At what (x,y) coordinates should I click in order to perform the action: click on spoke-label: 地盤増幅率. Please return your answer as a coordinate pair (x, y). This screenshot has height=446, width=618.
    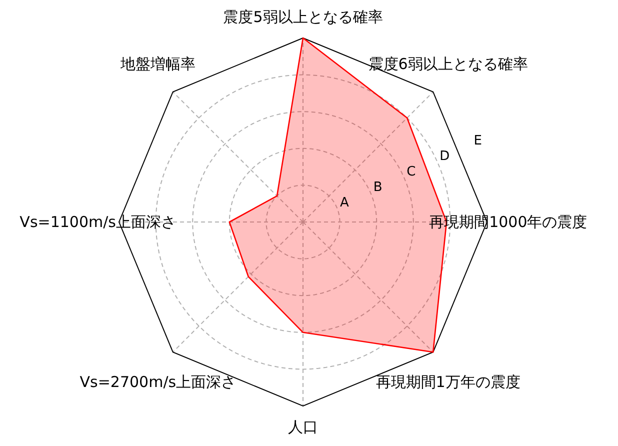
    Looking at the image, I should click on (157, 63).